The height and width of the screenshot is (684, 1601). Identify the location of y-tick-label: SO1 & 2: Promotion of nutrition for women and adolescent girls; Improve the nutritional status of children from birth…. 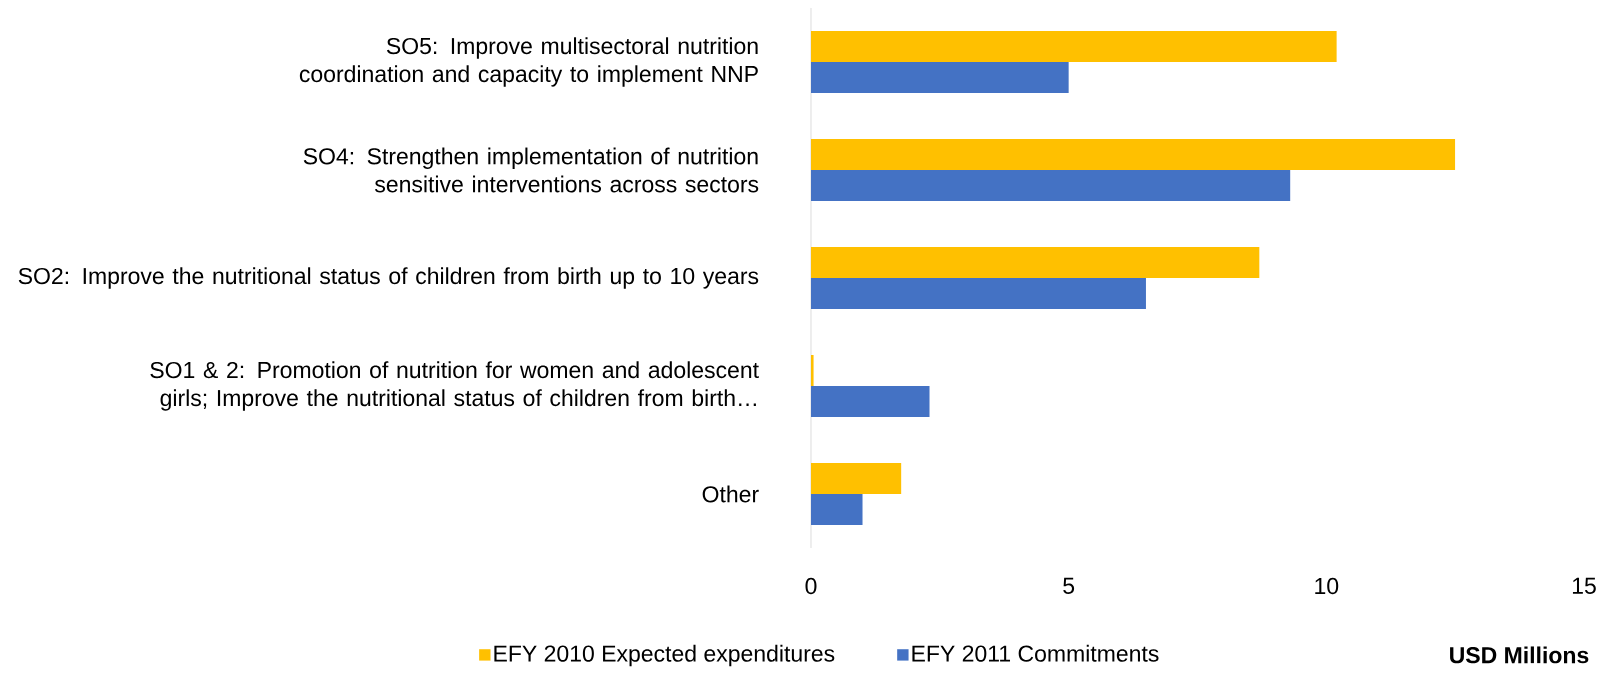
(454, 386).